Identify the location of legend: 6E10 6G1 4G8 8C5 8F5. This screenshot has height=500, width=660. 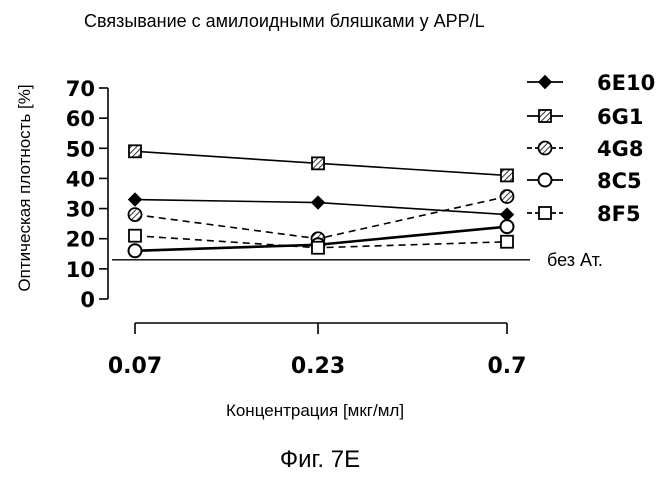
(591, 148).